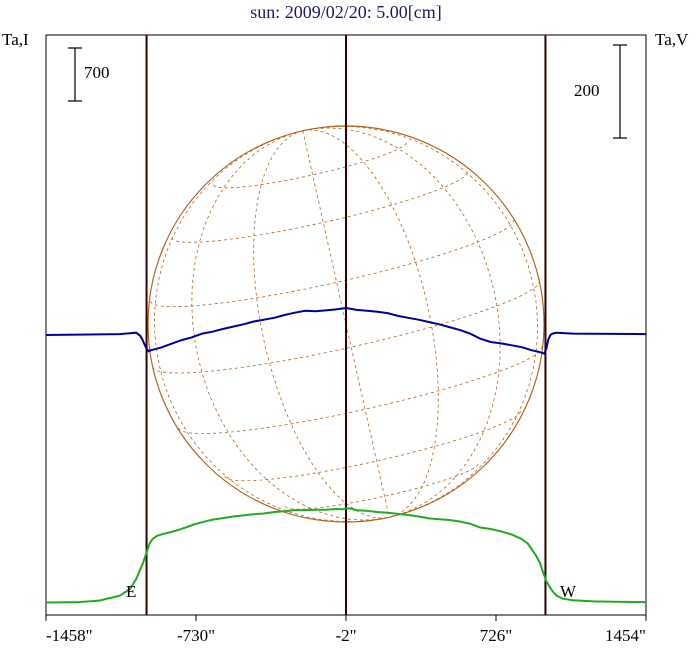 The height and width of the screenshot is (649, 696). Describe the element at coordinates (69, 635) in the screenshot. I see `x-tick-label: -1458"` at that location.